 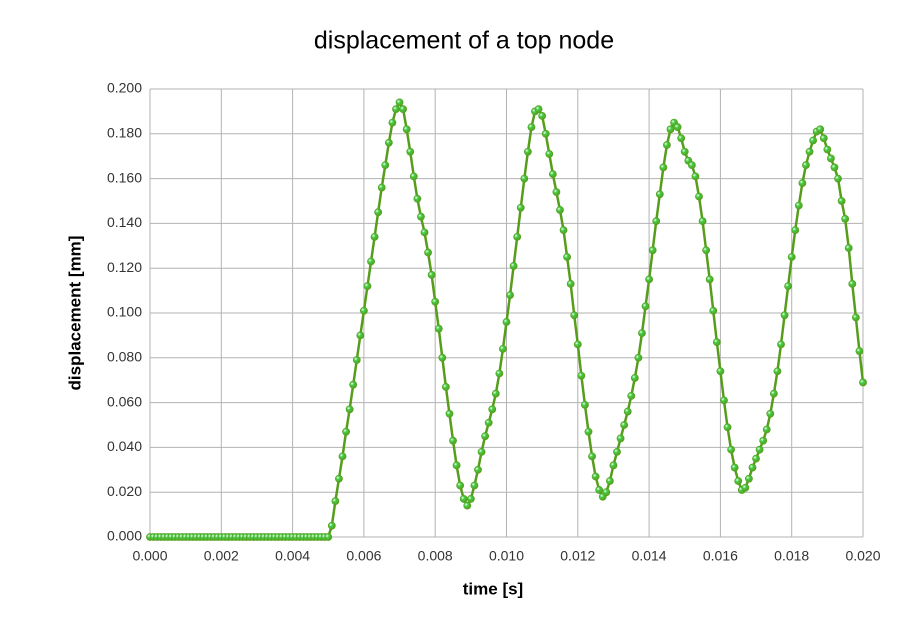 I want to click on x-tick-label: 0.004, so click(x=292, y=556).